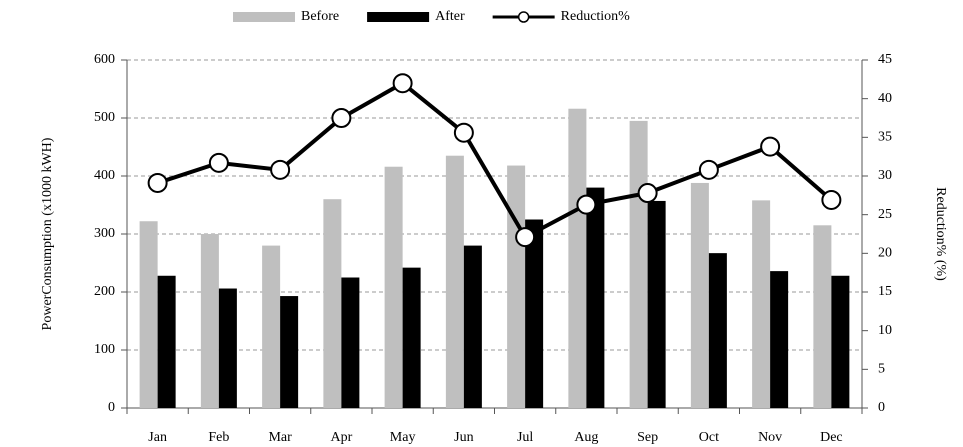 The width and height of the screenshot is (963, 447). What do you see at coordinates (320, 16) in the screenshot?
I see `legend-label: Before` at bounding box center [320, 16].